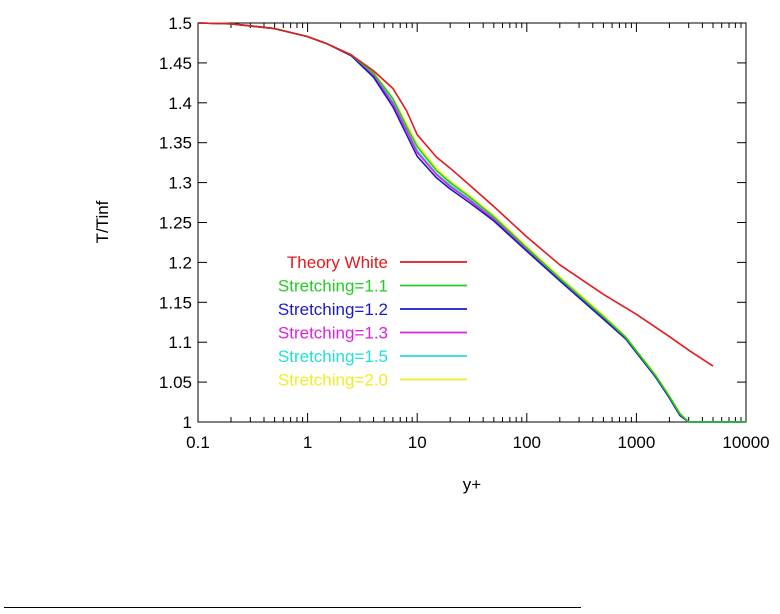 Image resolution: width=780 pixels, height=614 pixels. What do you see at coordinates (175, 302) in the screenshot?
I see `y-tick-label: 1.15` at bounding box center [175, 302].